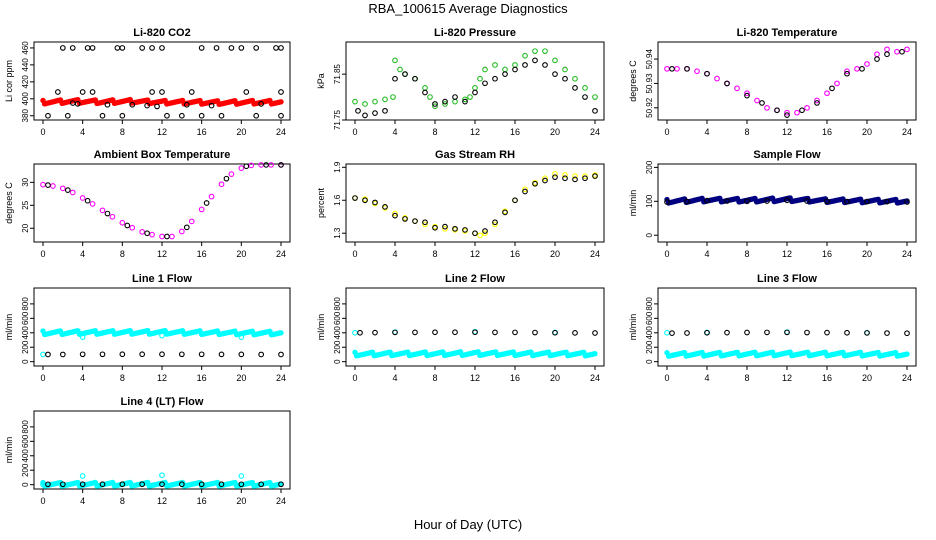 The width and height of the screenshot is (936, 540). What do you see at coordinates (25, 333) in the screenshot?
I see `y-tick-label: 400` at bounding box center [25, 333].